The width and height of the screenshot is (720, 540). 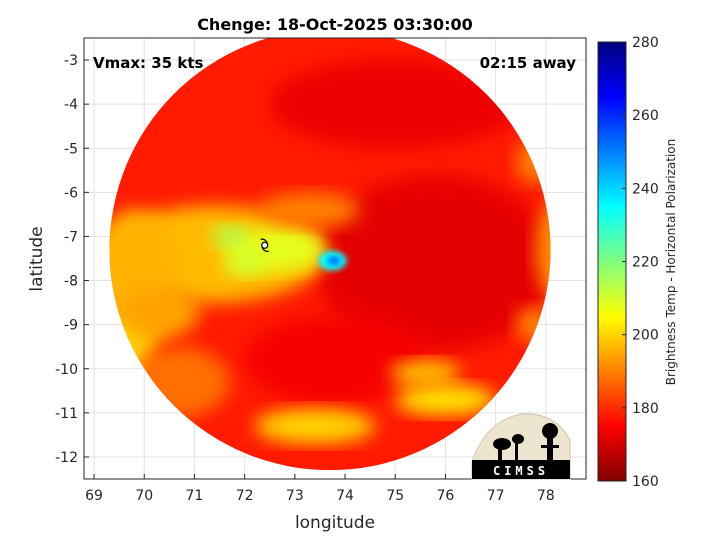 I want to click on vmax-annotation: Vmax: 35 kts, so click(x=148, y=63).